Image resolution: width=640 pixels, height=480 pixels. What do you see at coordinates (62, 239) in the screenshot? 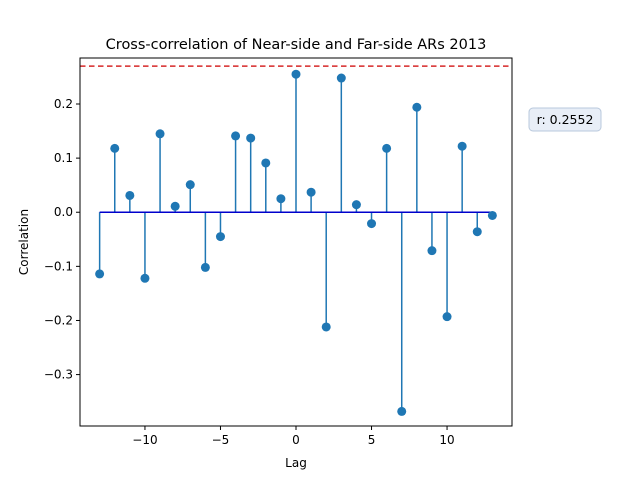
I see `y-axis-ticks: −0.3 −0.2 −0.1 0.0 0.1 0.2` at bounding box center [62, 239].